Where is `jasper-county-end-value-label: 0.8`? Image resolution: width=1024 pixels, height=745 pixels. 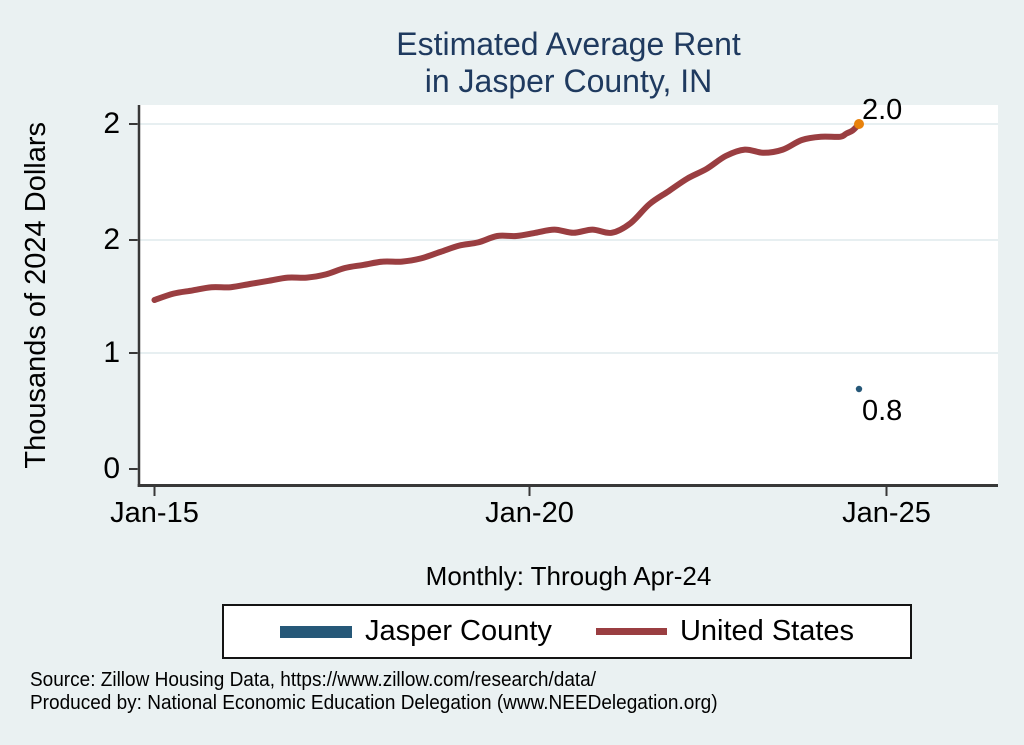 jasper-county-end-value-label: 0.8 is located at coordinates (882, 411).